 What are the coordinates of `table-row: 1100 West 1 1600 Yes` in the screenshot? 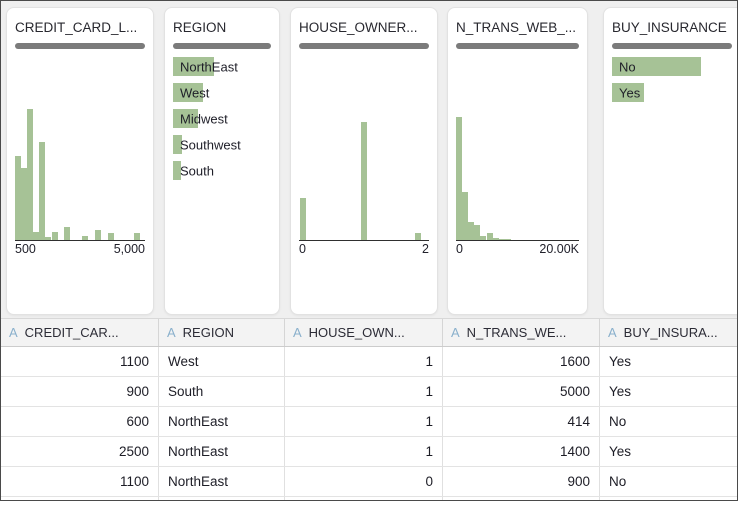 It's located at (369, 362).